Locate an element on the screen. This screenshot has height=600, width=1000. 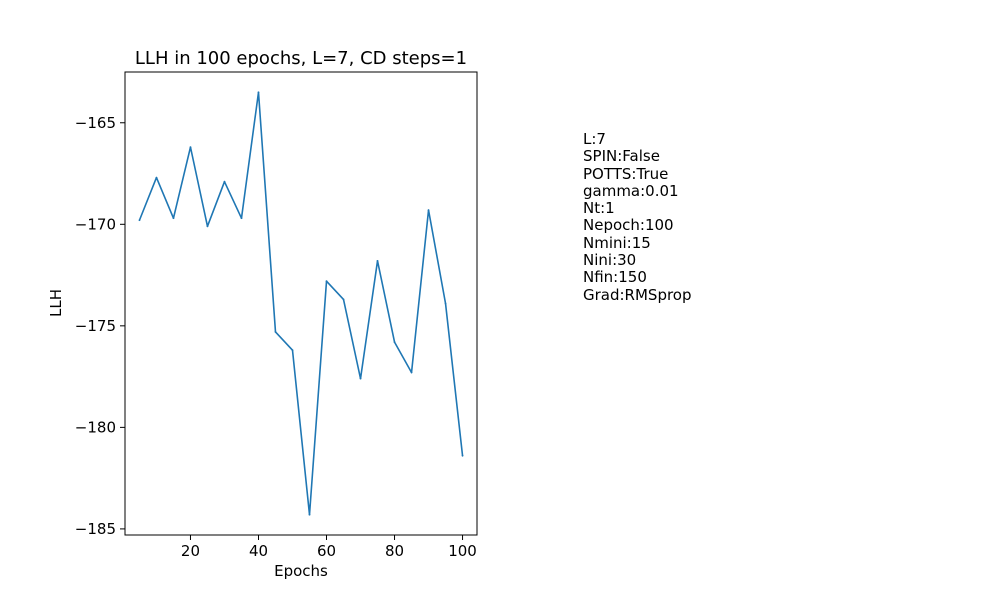
parameter-line: L:7 is located at coordinates (594, 139).